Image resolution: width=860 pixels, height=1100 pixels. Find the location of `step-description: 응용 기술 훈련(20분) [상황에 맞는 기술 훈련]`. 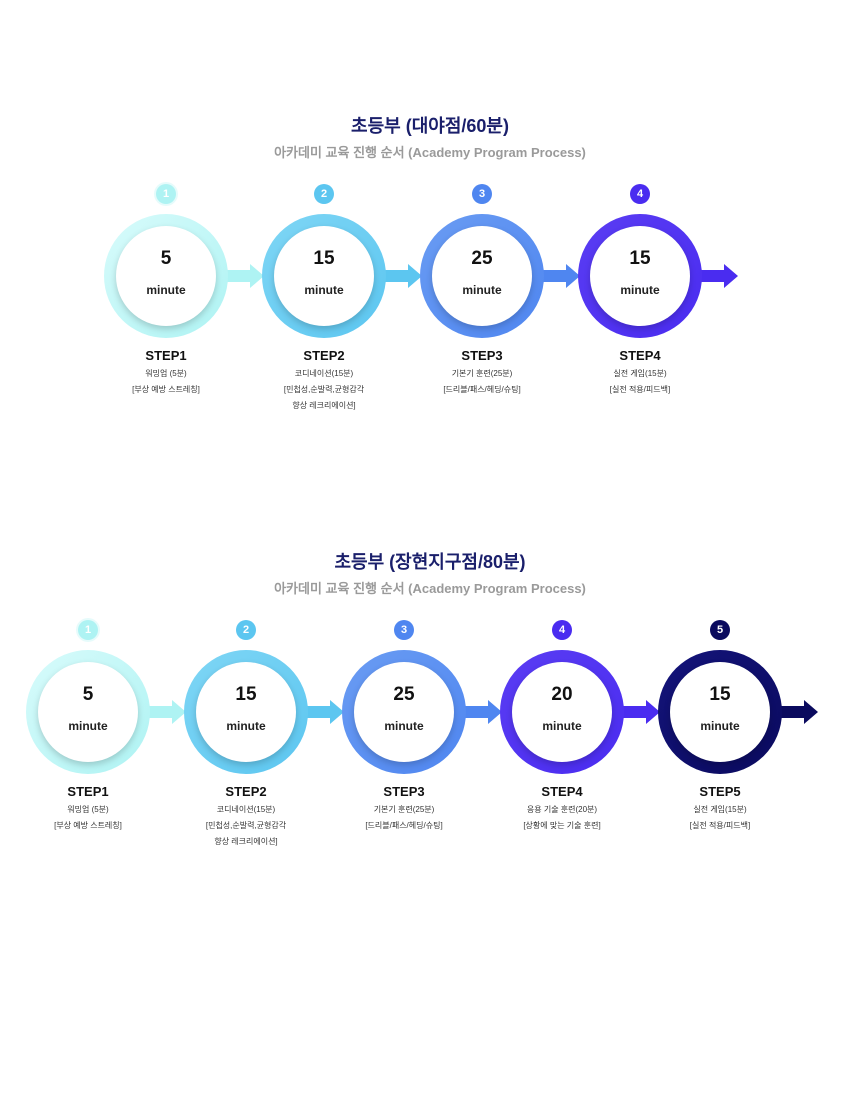

step-description: 응용 기술 훈련(20분) [상황에 맞는 기술 훈련] is located at coordinates (562, 818).